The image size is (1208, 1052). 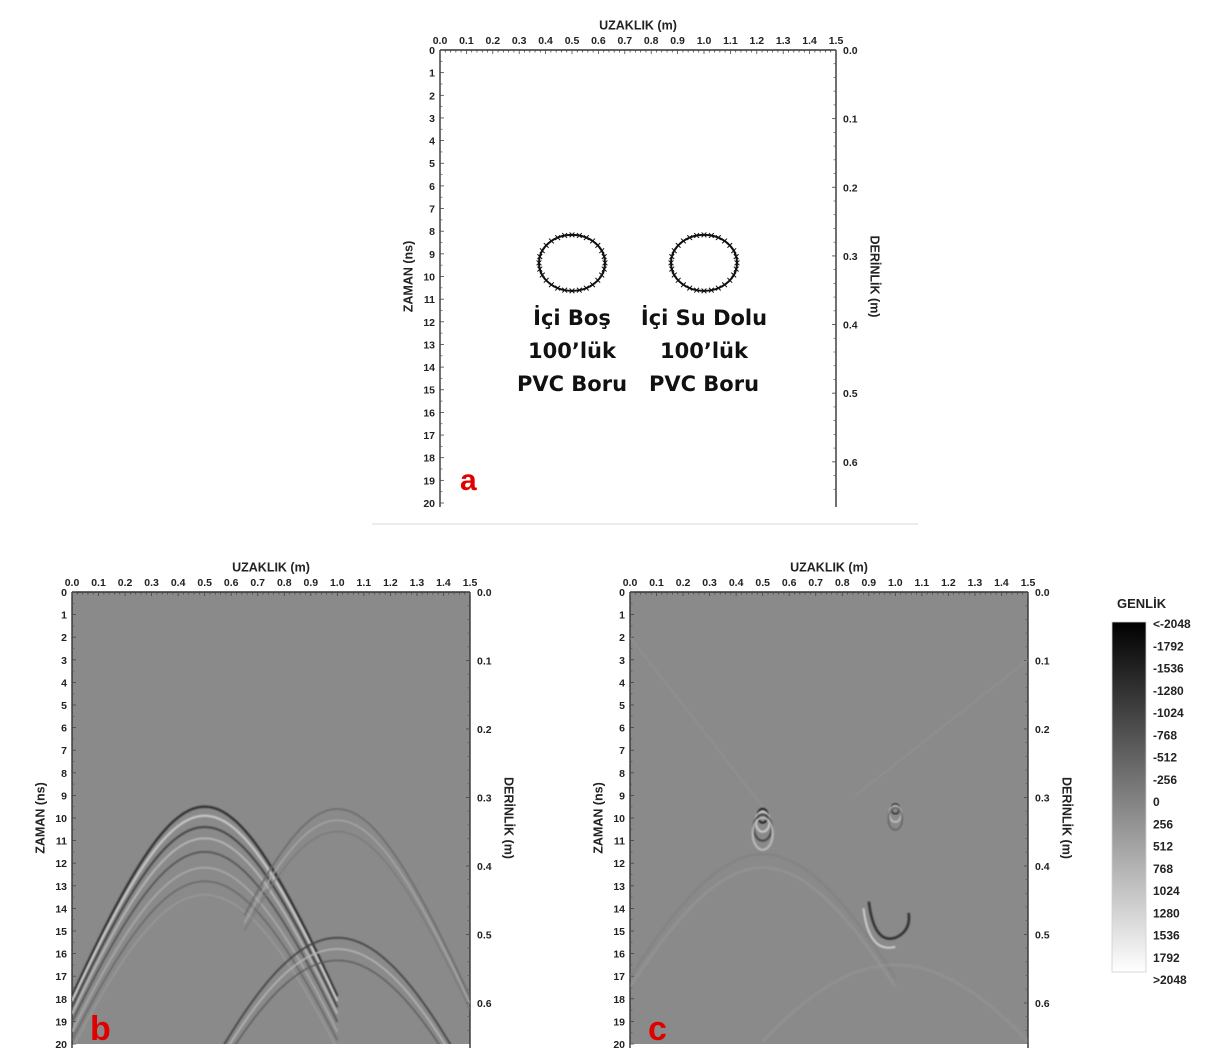 I want to click on panel-b-x-axis-title: UZAKLIK (m), so click(x=271, y=568).